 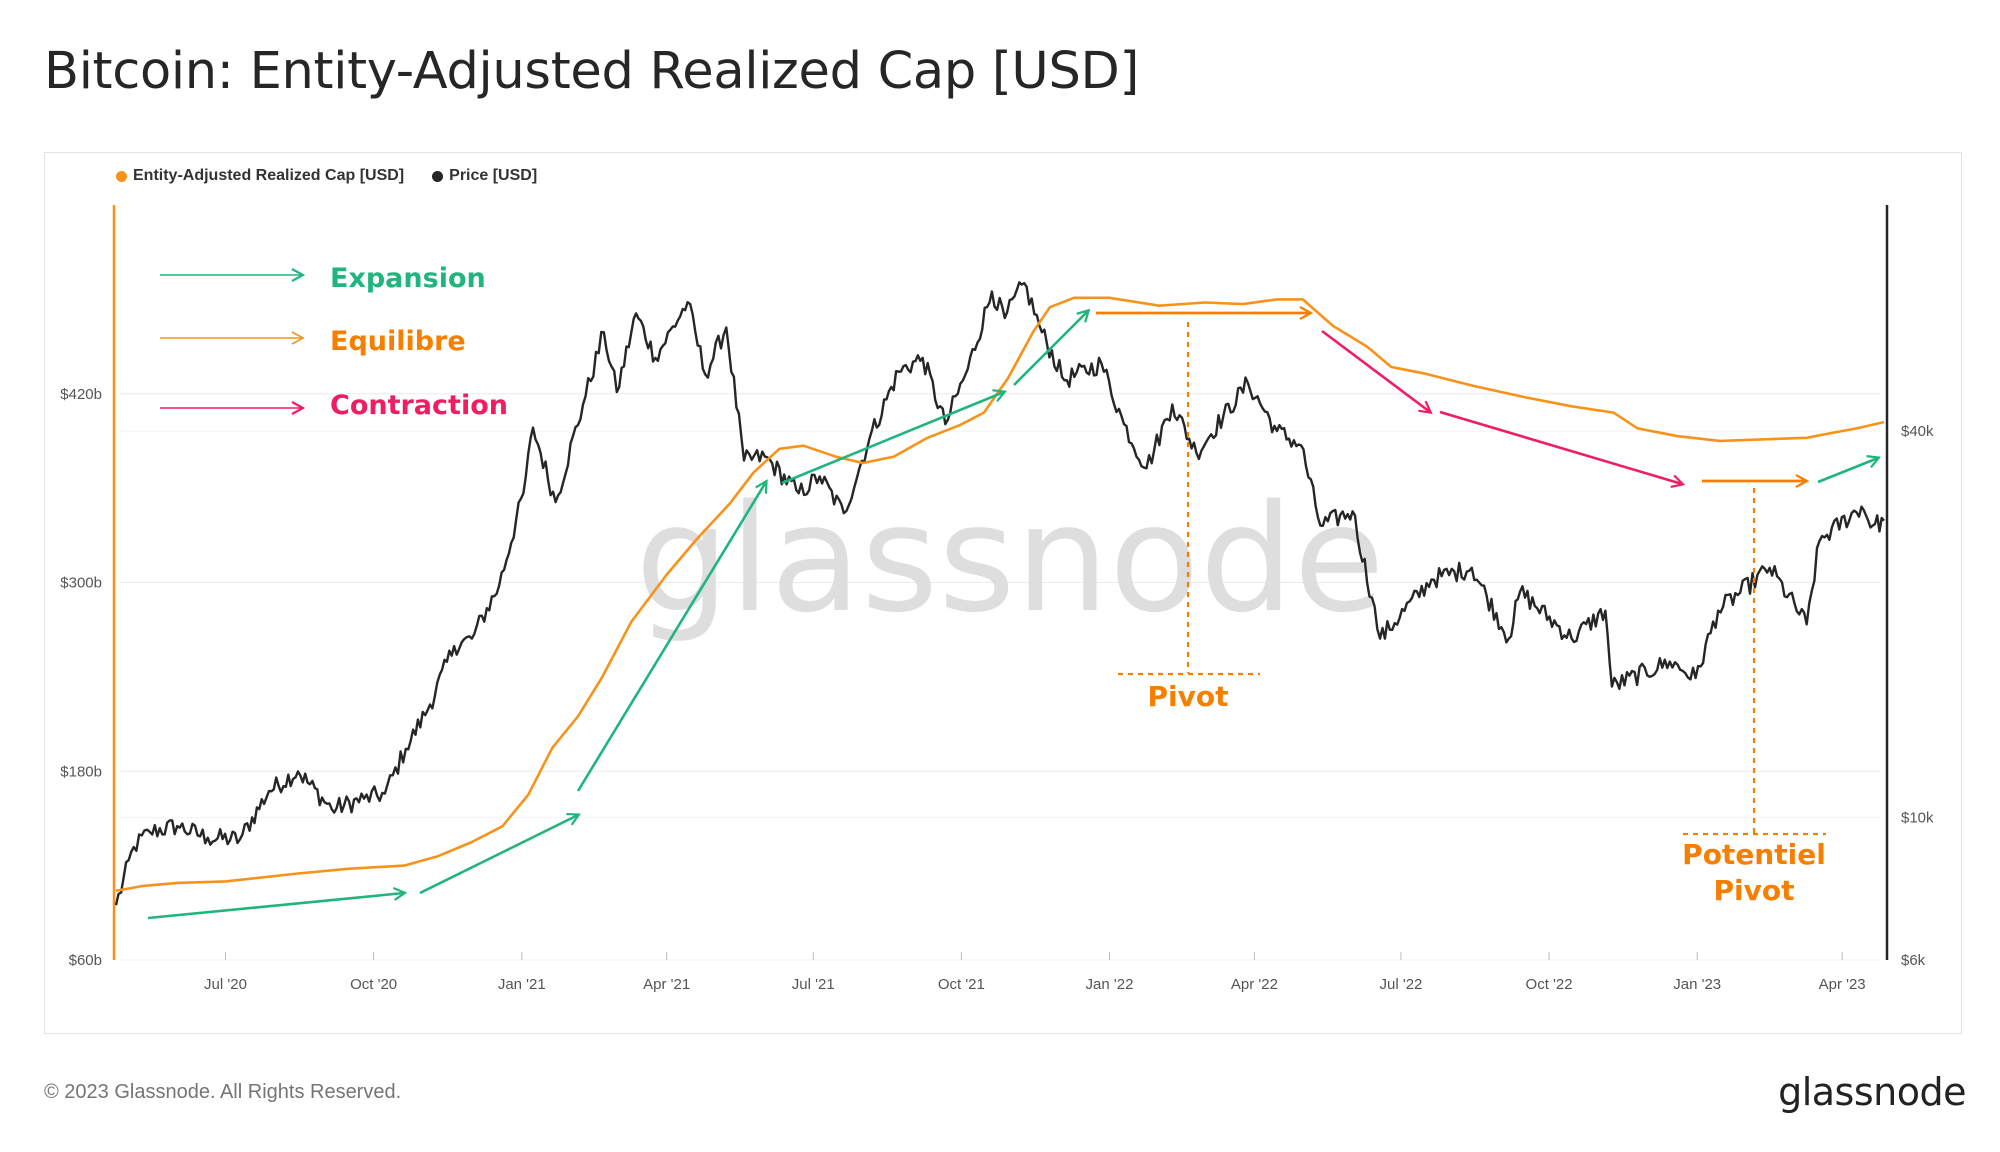 I want to click on legend-item-realized-cap: Entity-Adjusted Realized Cap [USD], so click(x=260, y=176).